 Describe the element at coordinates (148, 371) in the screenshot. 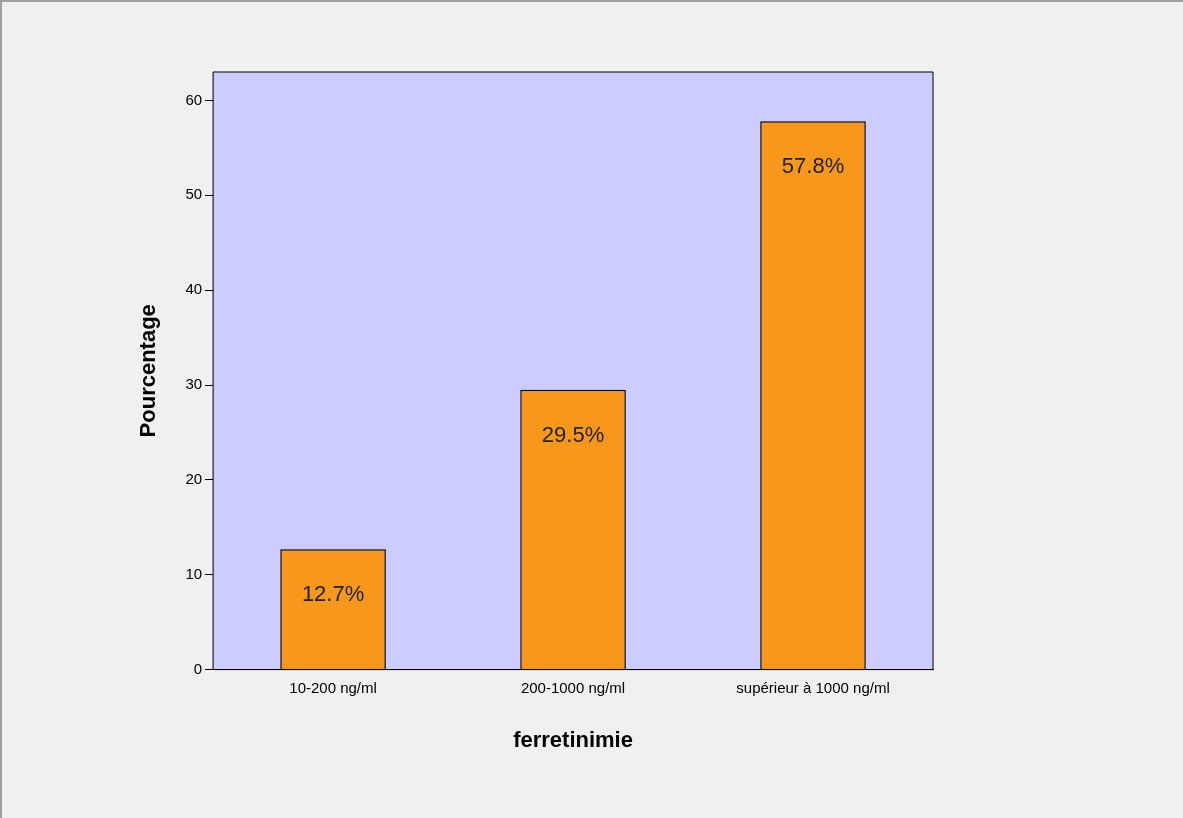

I see `y-axis-title: Pourcentage` at that location.